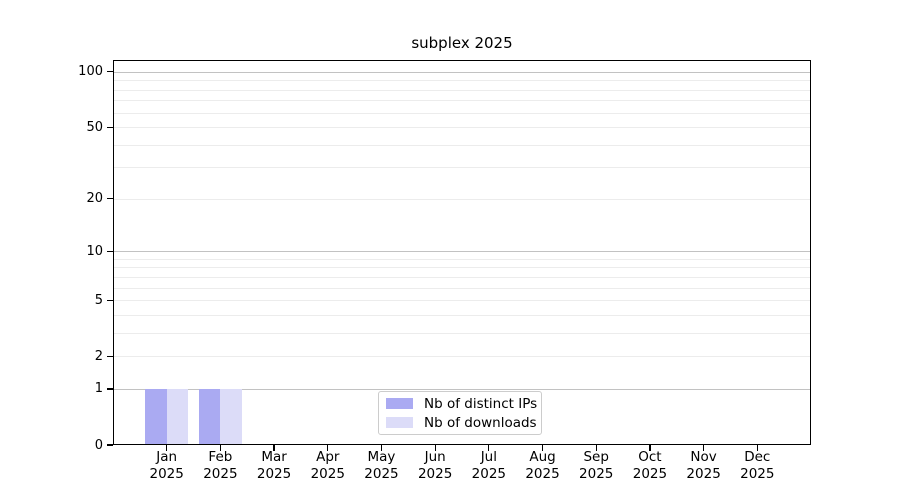 The width and height of the screenshot is (900, 500). I want to click on x-tick-label: Jun 2025, so click(435, 465).